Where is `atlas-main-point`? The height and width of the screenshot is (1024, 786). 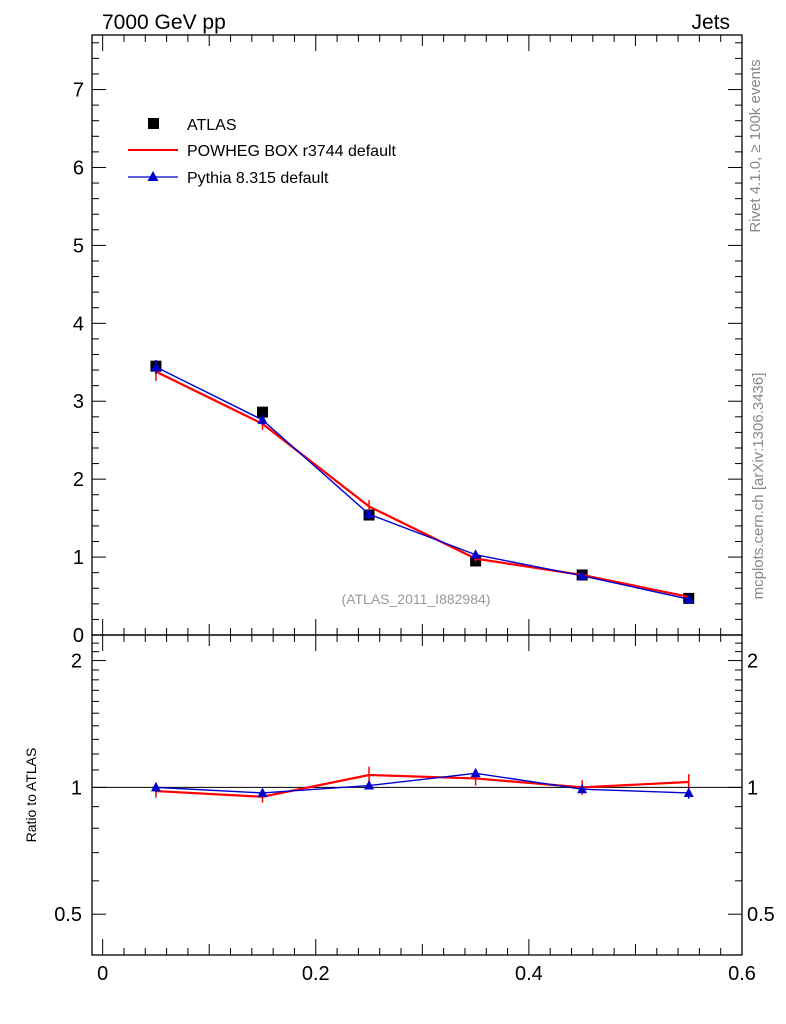
atlas-main-point is located at coordinates (262, 412).